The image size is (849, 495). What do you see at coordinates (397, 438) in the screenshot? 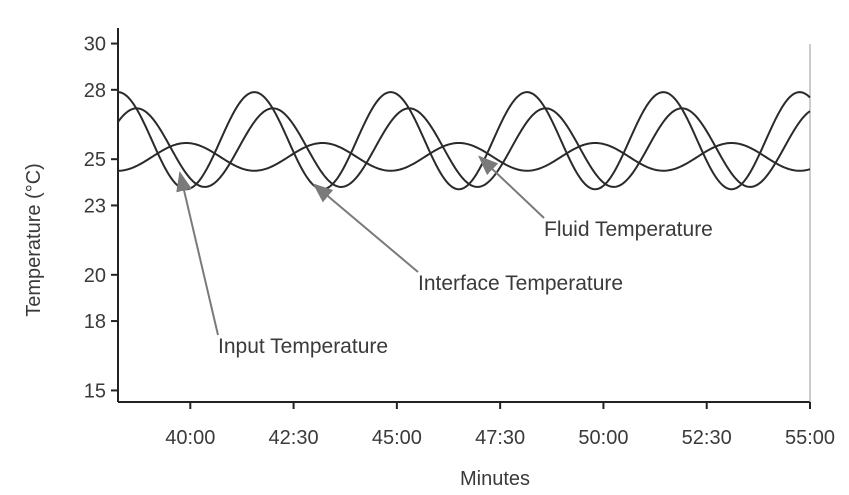
I see `x-tick-label: 45:00` at bounding box center [397, 438].